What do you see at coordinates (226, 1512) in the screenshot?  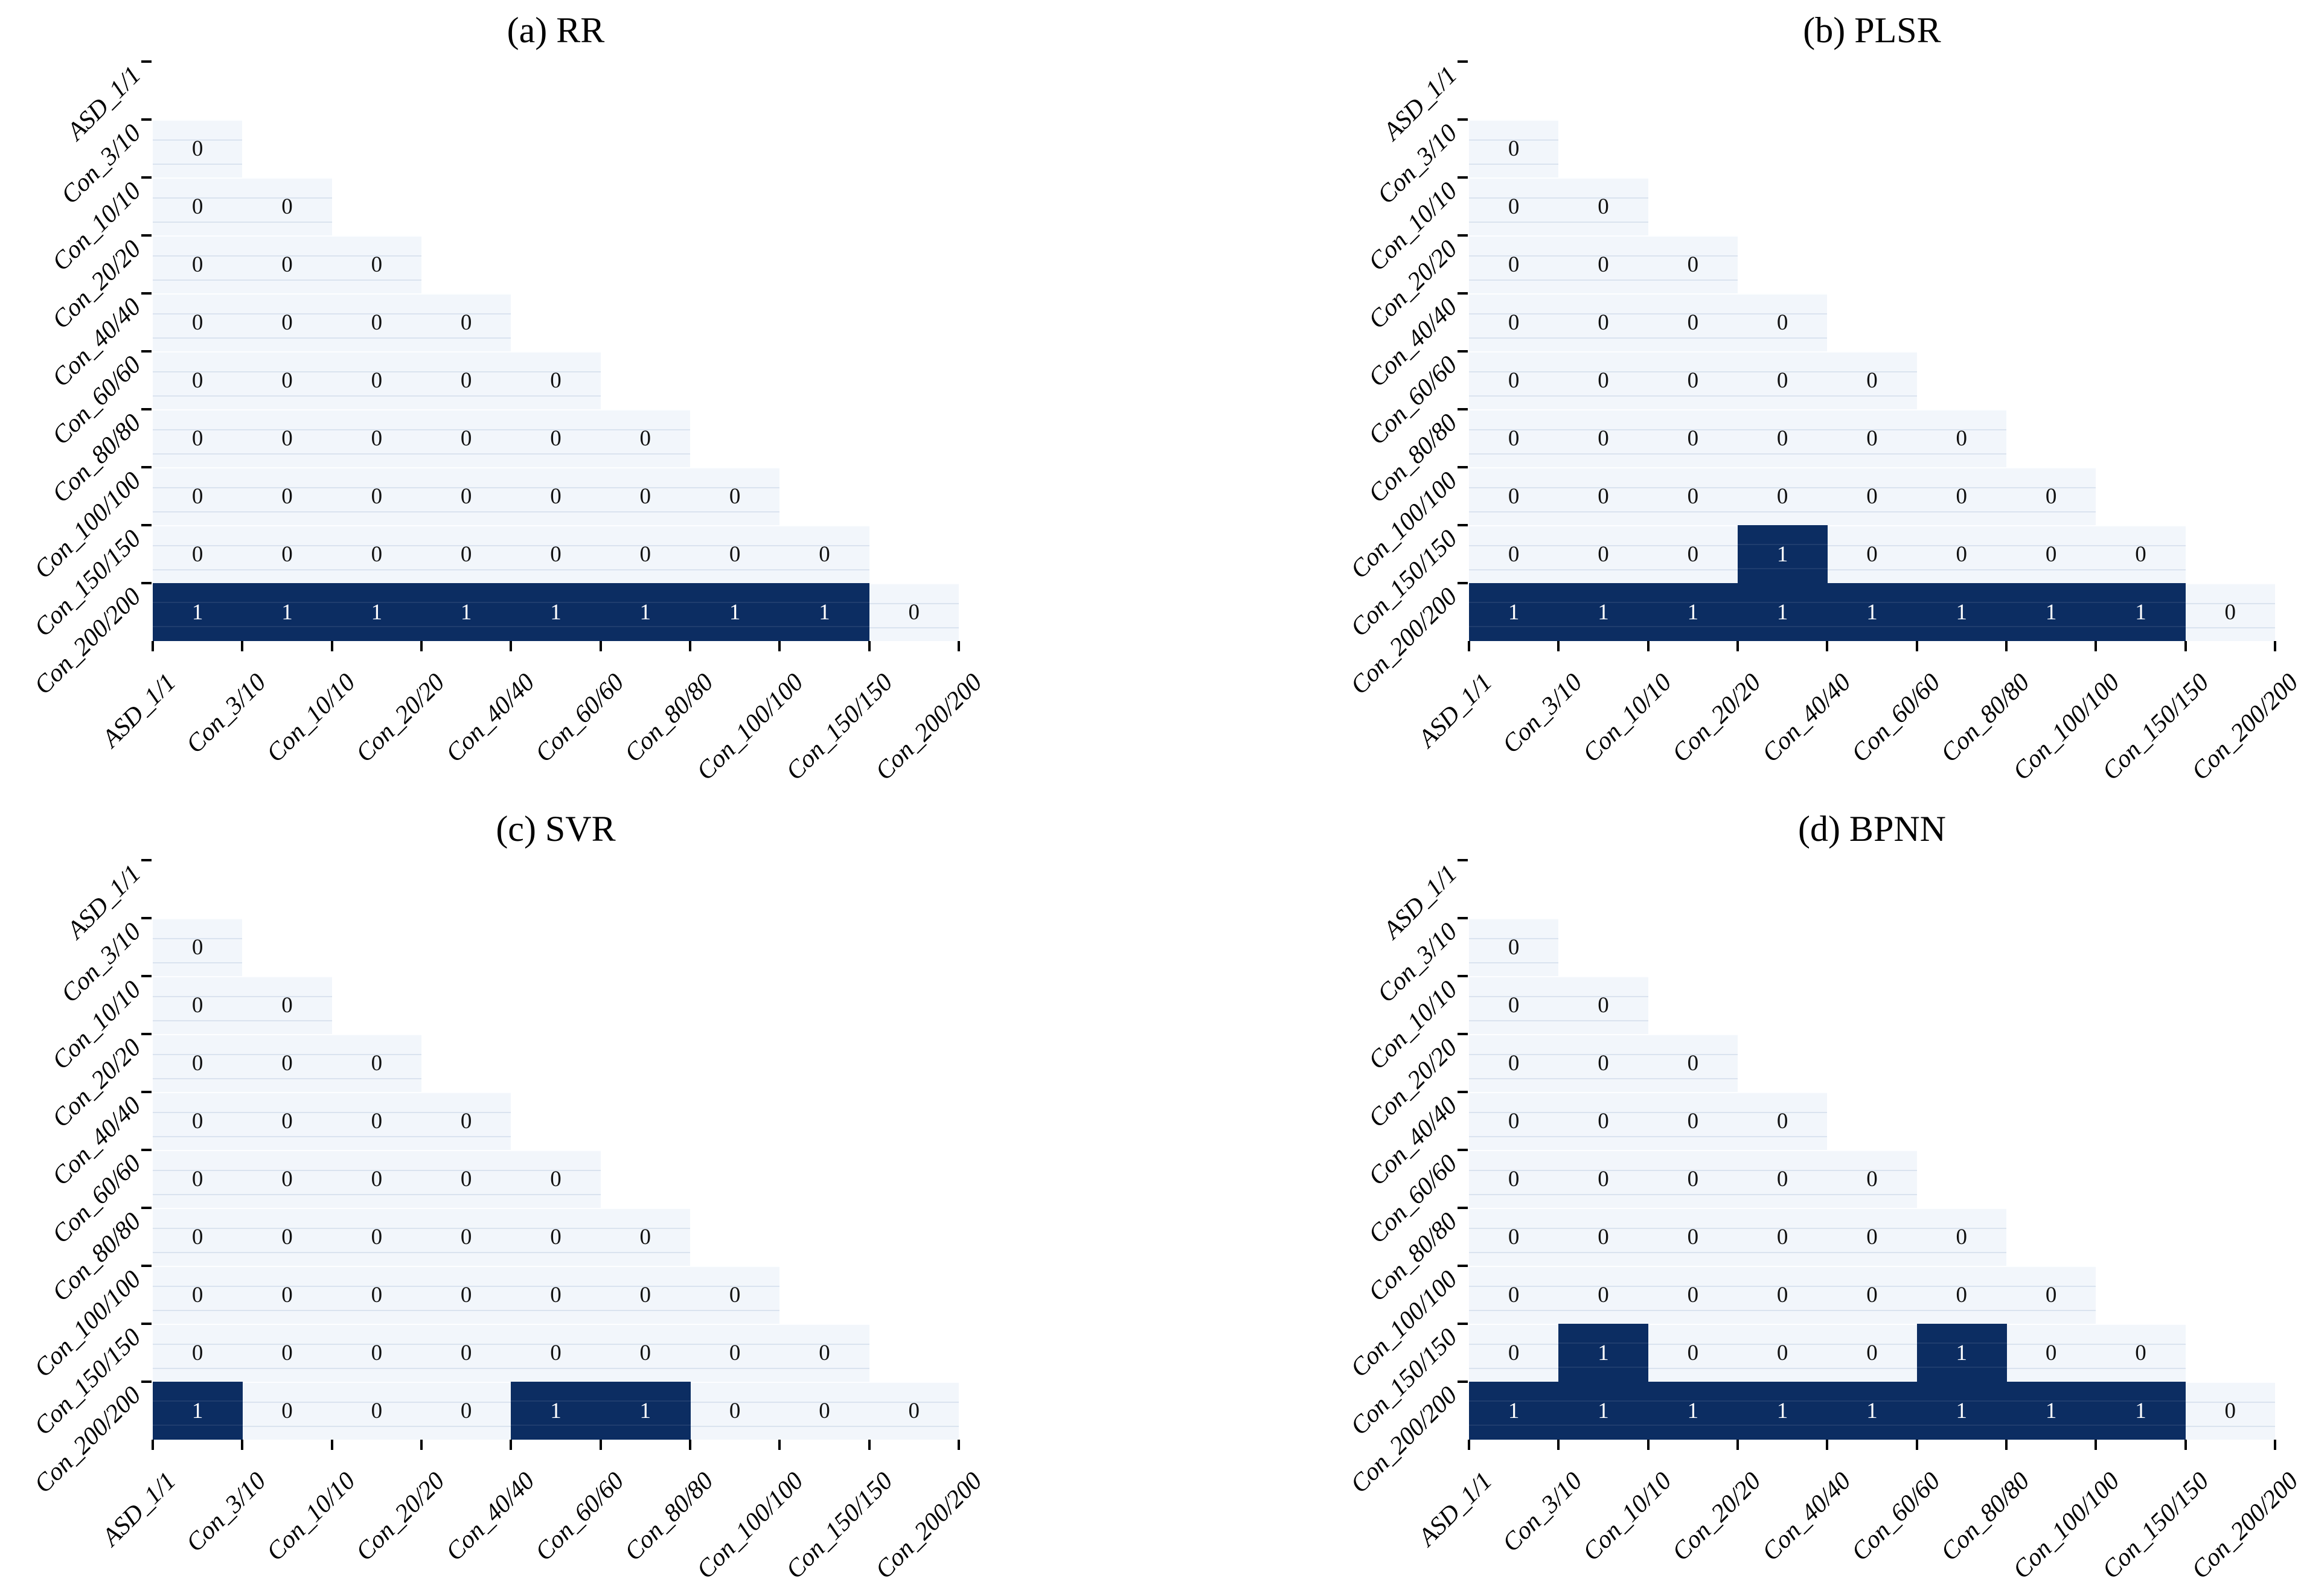 I see `x-tick-label: Con_3/10` at bounding box center [226, 1512].